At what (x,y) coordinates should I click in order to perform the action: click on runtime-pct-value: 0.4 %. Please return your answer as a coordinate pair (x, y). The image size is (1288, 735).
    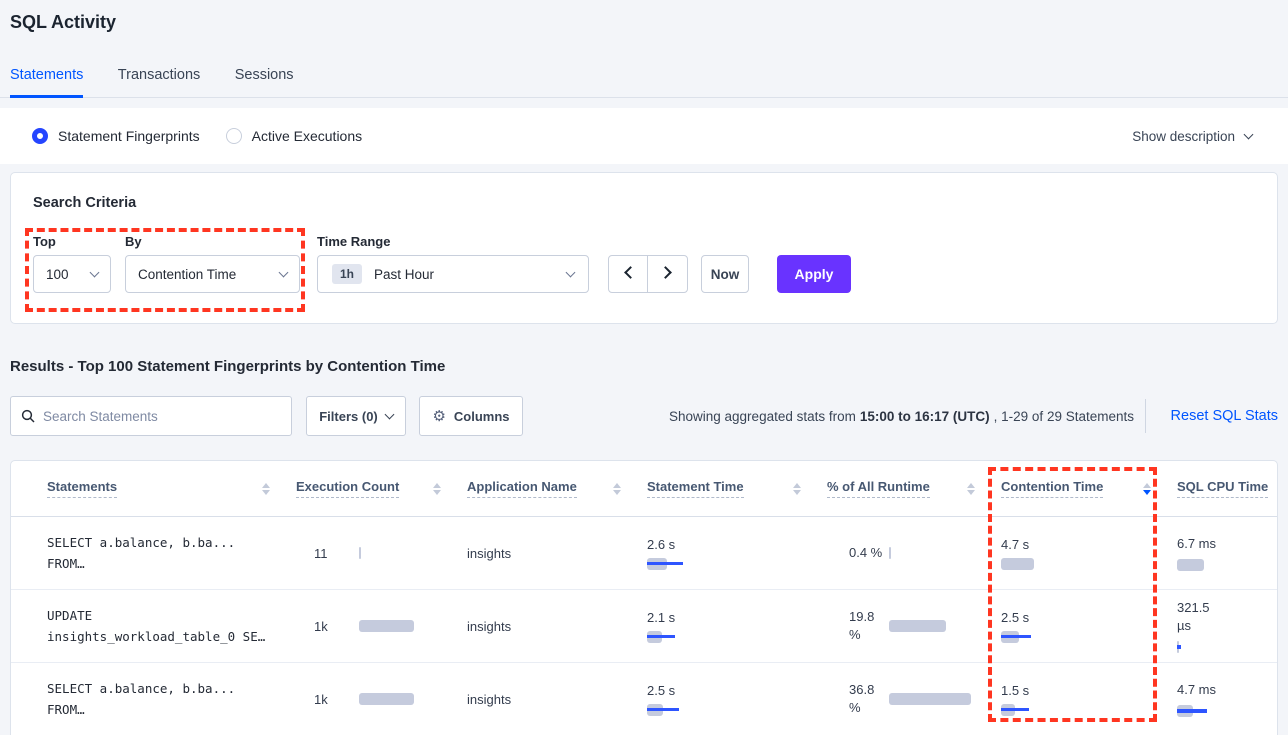
    Looking at the image, I should click on (866, 552).